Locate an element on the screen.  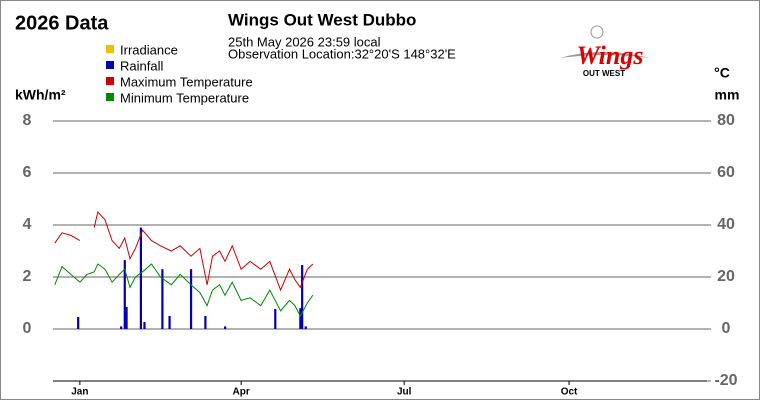
legend-label: Maximum Temperature is located at coordinates (186, 81).